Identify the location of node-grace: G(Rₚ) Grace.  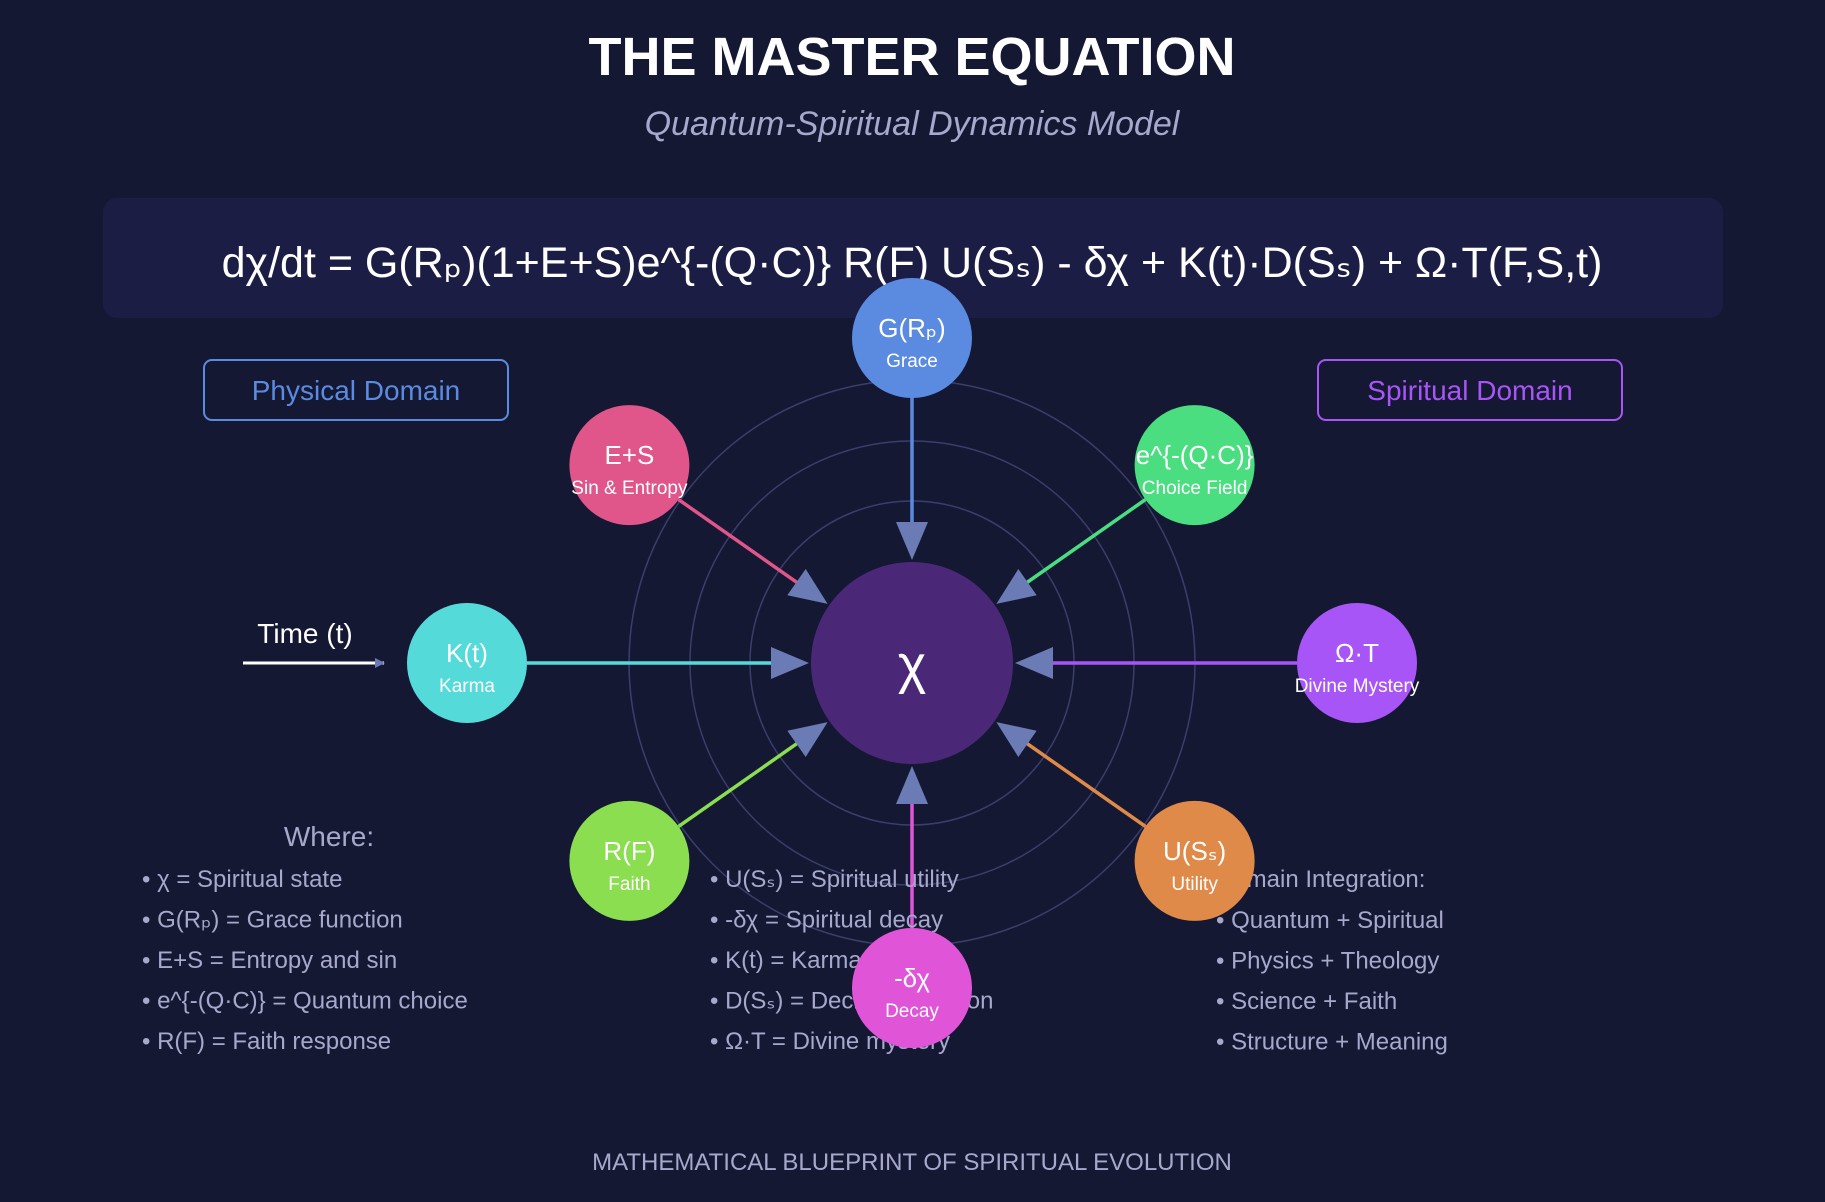
(912, 338).